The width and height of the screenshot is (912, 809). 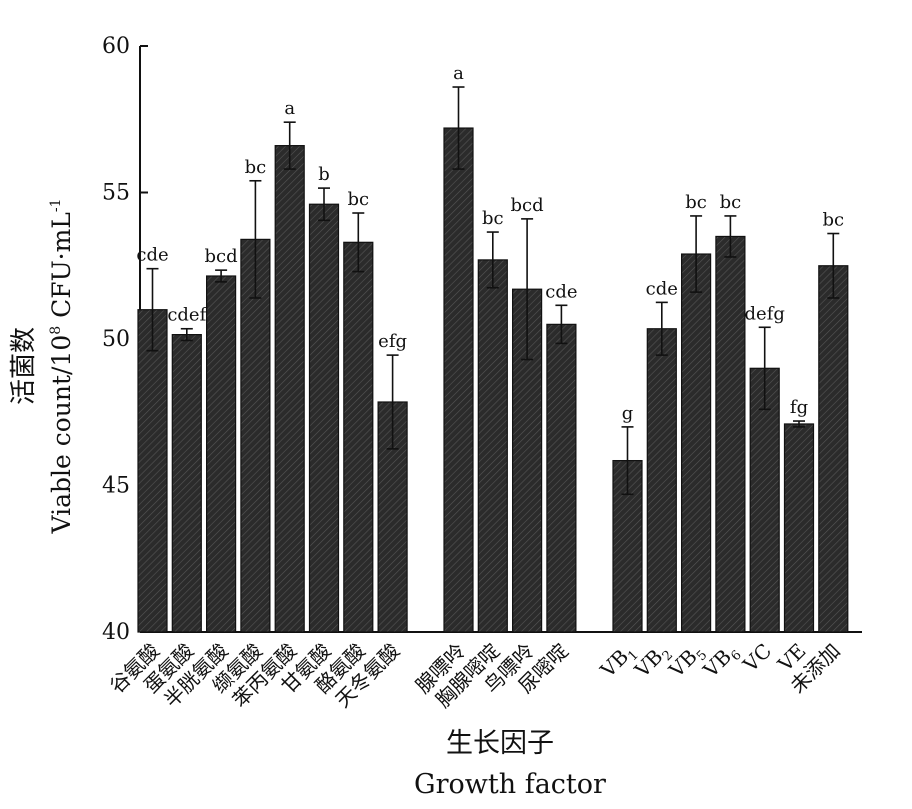 What do you see at coordinates (56, 205) in the screenshot?
I see `y-axis-title-unit-exp: -1` at bounding box center [56, 205].